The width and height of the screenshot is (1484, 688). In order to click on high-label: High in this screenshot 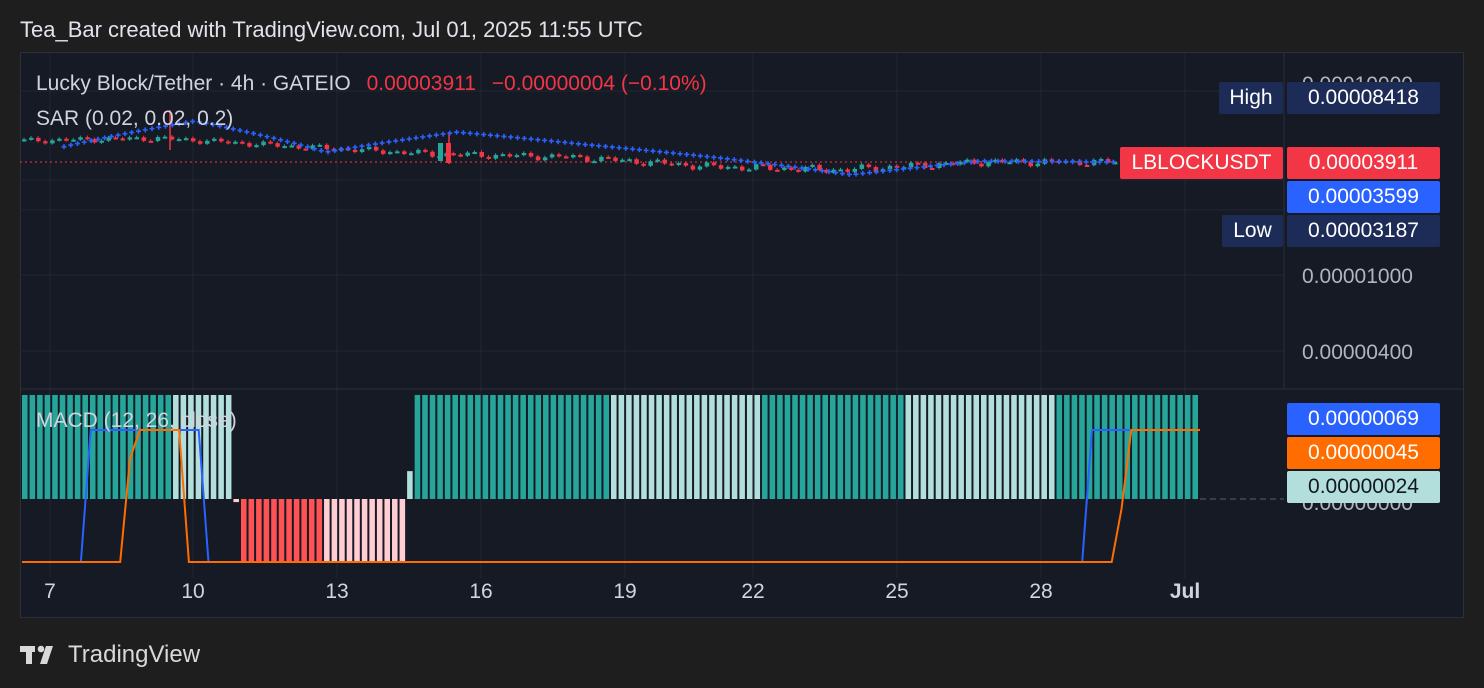, I will do `click(1251, 98)`.